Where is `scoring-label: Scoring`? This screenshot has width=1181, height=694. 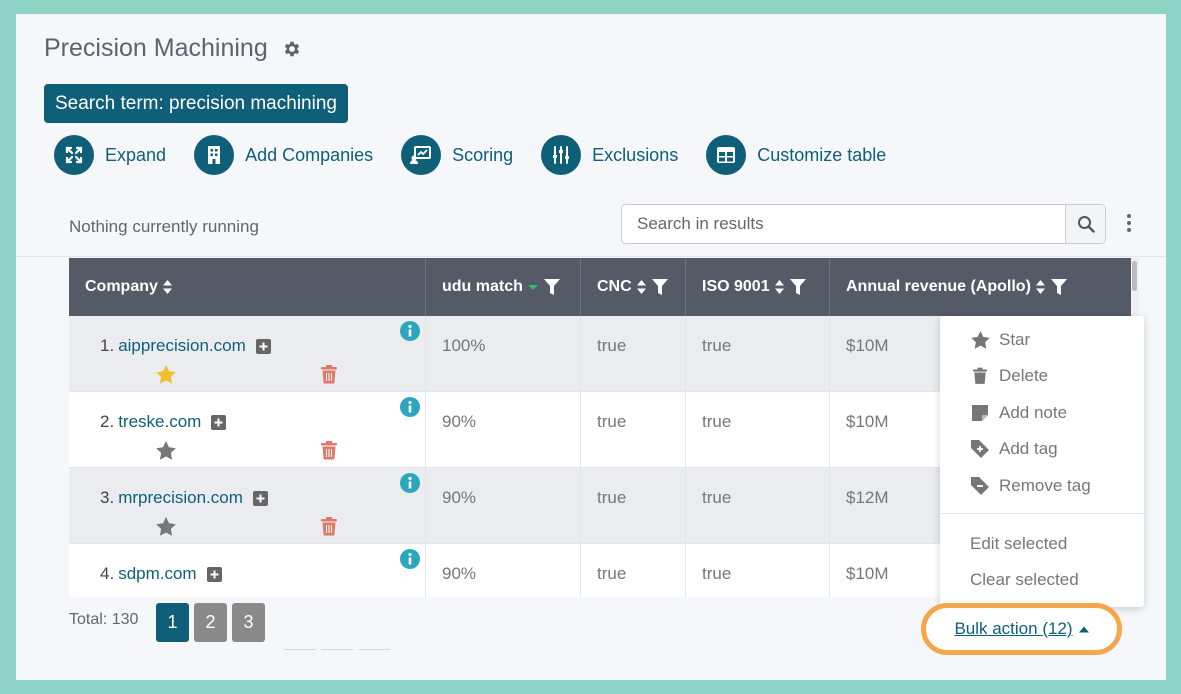
scoring-label: Scoring is located at coordinates (483, 154).